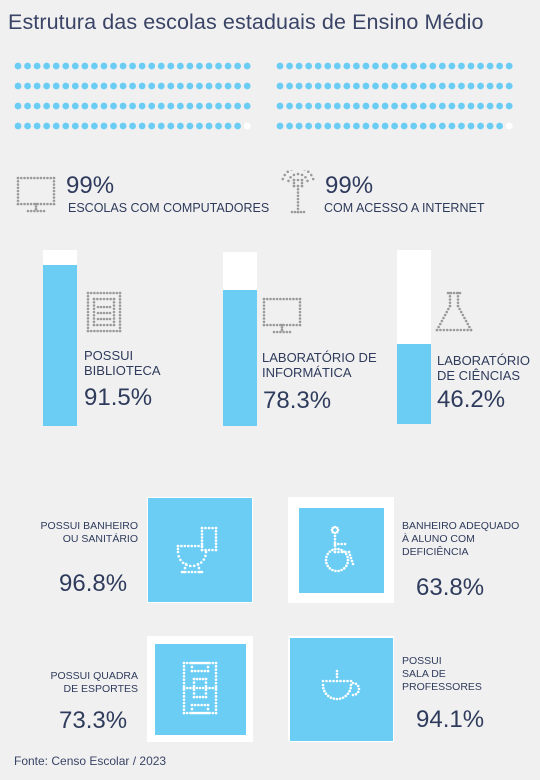 Image resolution: width=540 pixels, height=780 pixels. I want to click on wheelchair-icon, so click(341, 552).